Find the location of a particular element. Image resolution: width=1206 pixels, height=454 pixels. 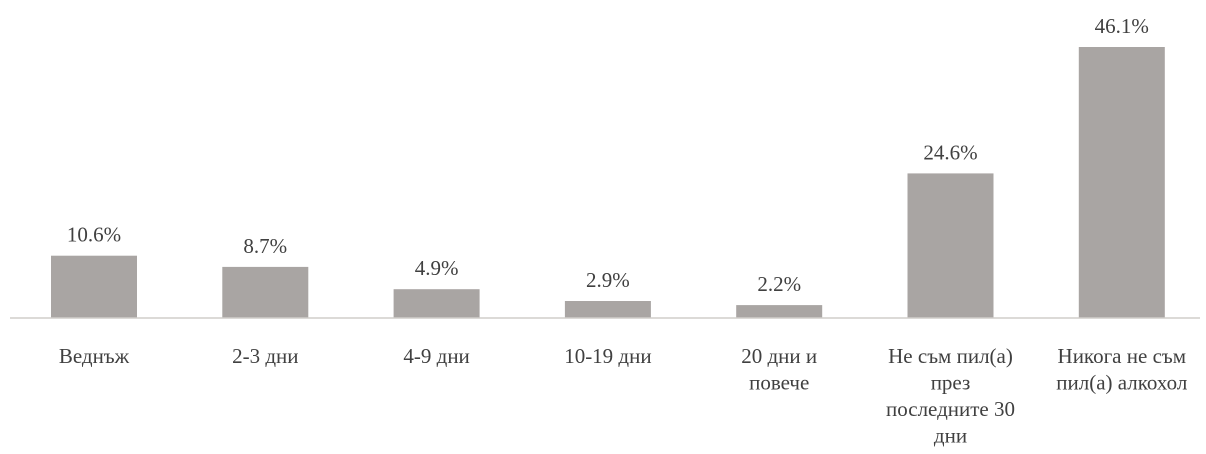

category-label-3: 10-19 дни is located at coordinates (607, 356).